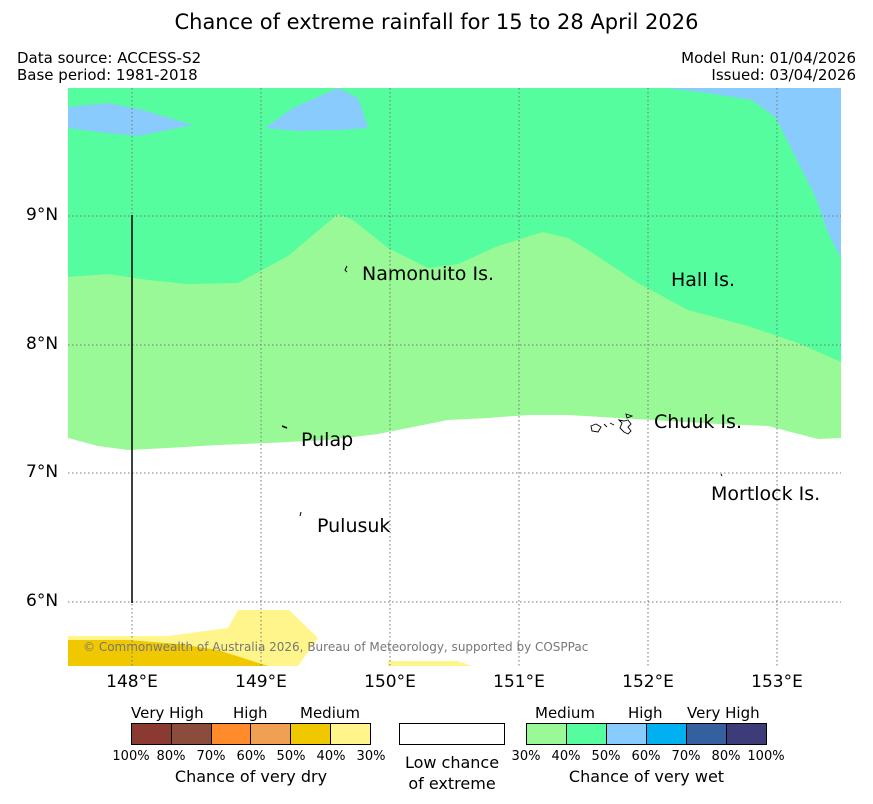  What do you see at coordinates (526, 756) in the screenshot?
I see `wet-pct-30: 30%` at bounding box center [526, 756].